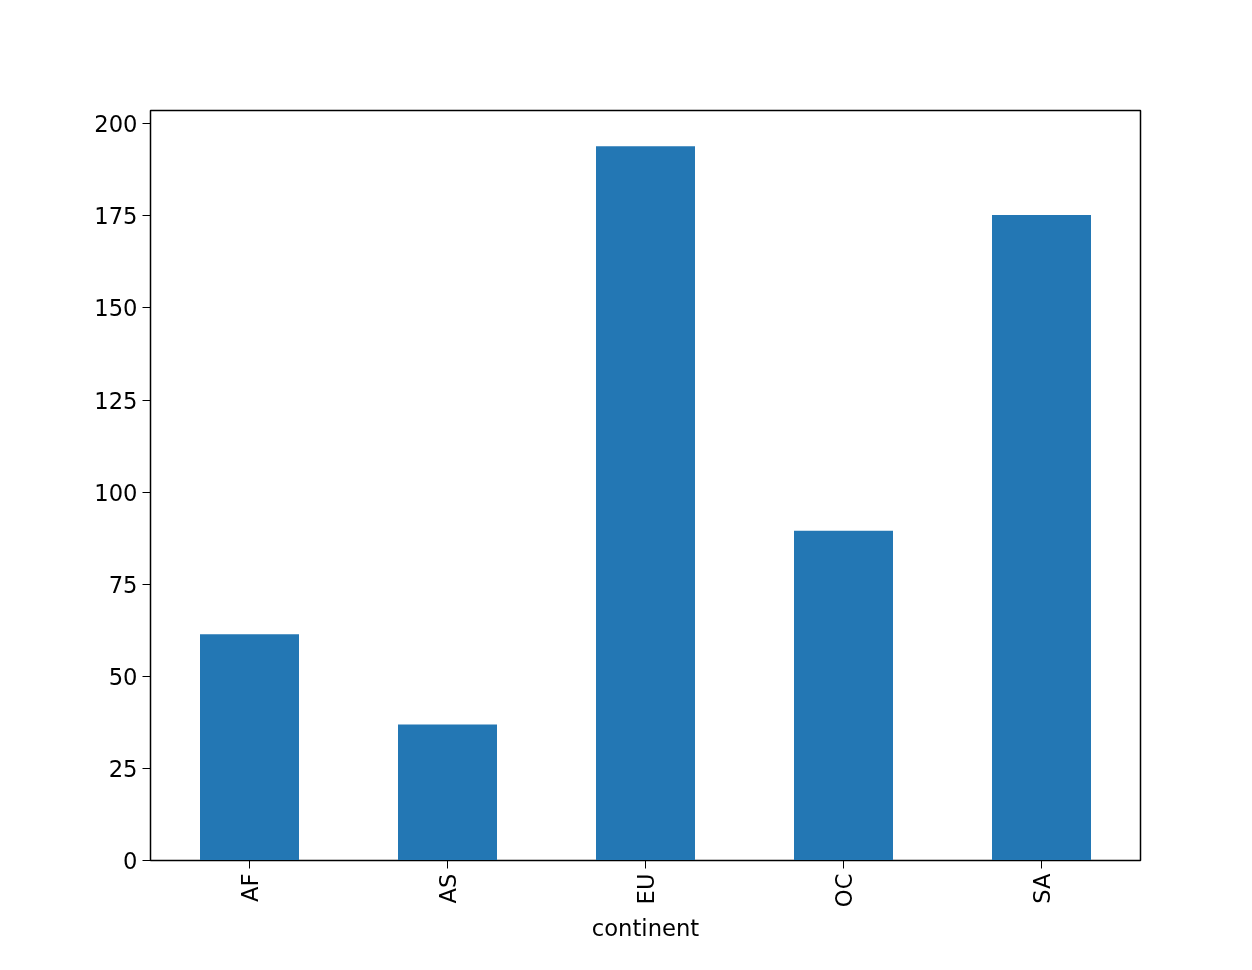 The width and height of the screenshot is (1252, 970). What do you see at coordinates (843, 890) in the screenshot?
I see `x-tick-label: OC` at bounding box center [843, 890].